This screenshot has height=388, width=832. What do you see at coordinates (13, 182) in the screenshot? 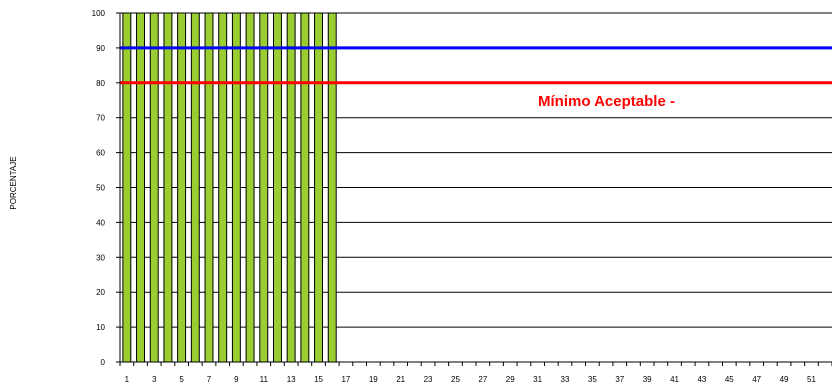
I see `y-axis-label: PORCENTAJE` at bounding box center [13, 182].